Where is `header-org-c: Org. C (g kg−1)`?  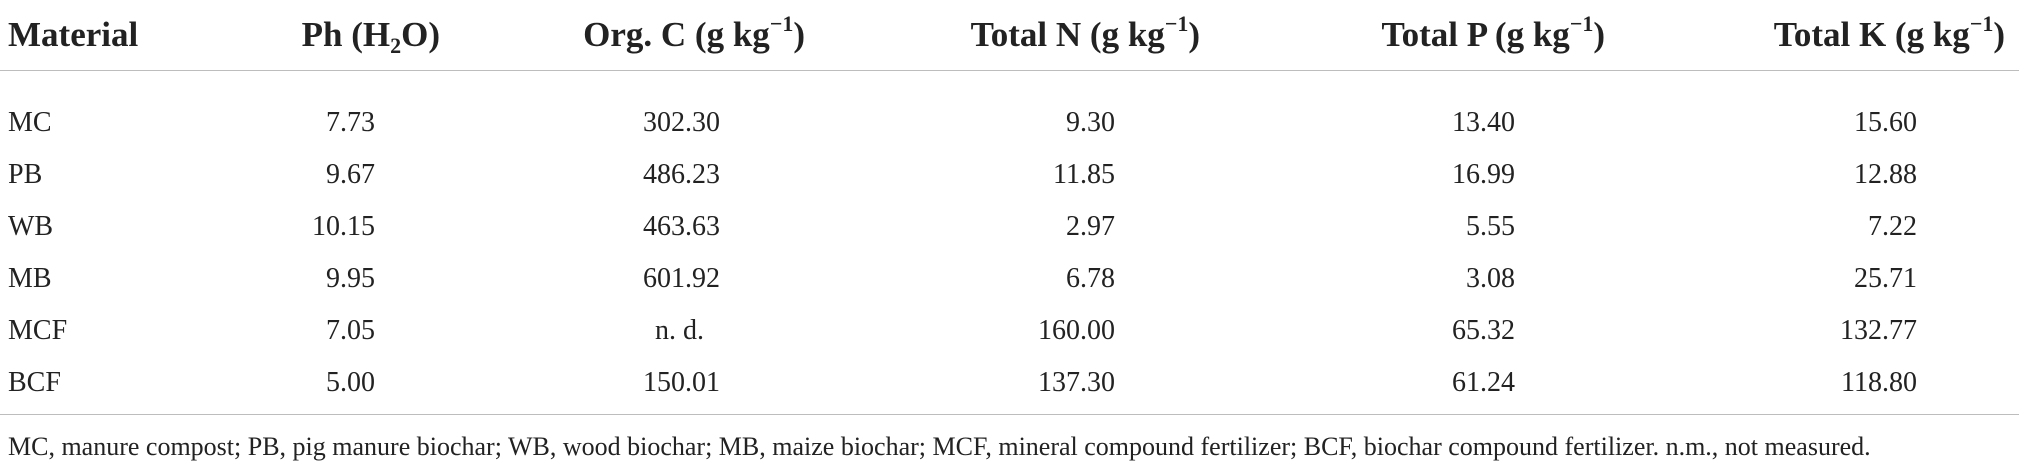 header-org-c: Org. C (g kg−1) is located at coordinates (622, 35).